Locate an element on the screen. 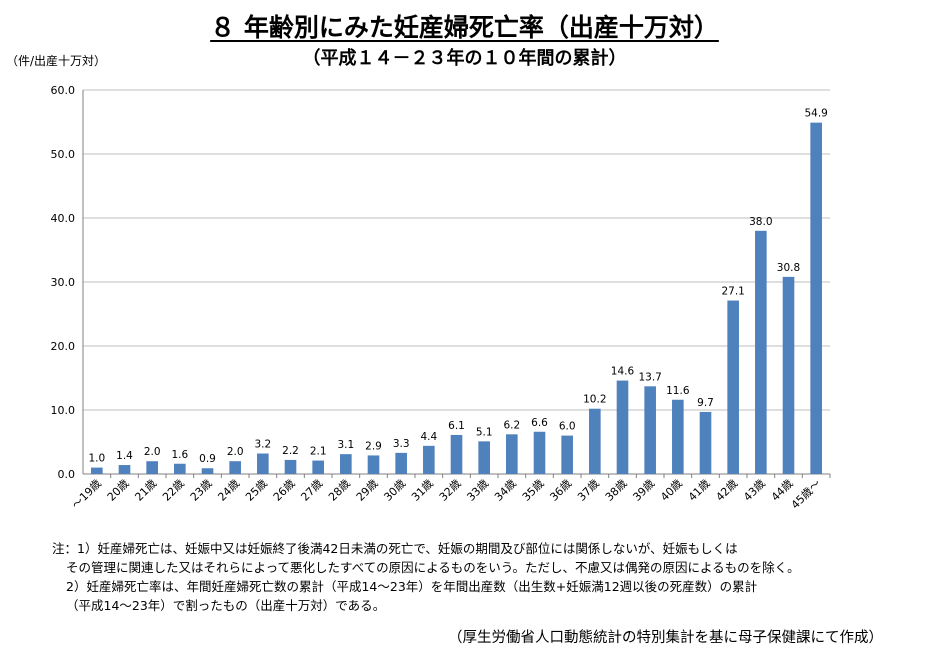 The image size is (929, 657). y-tick-label: 40.0 is located at coordinates (63, 218).